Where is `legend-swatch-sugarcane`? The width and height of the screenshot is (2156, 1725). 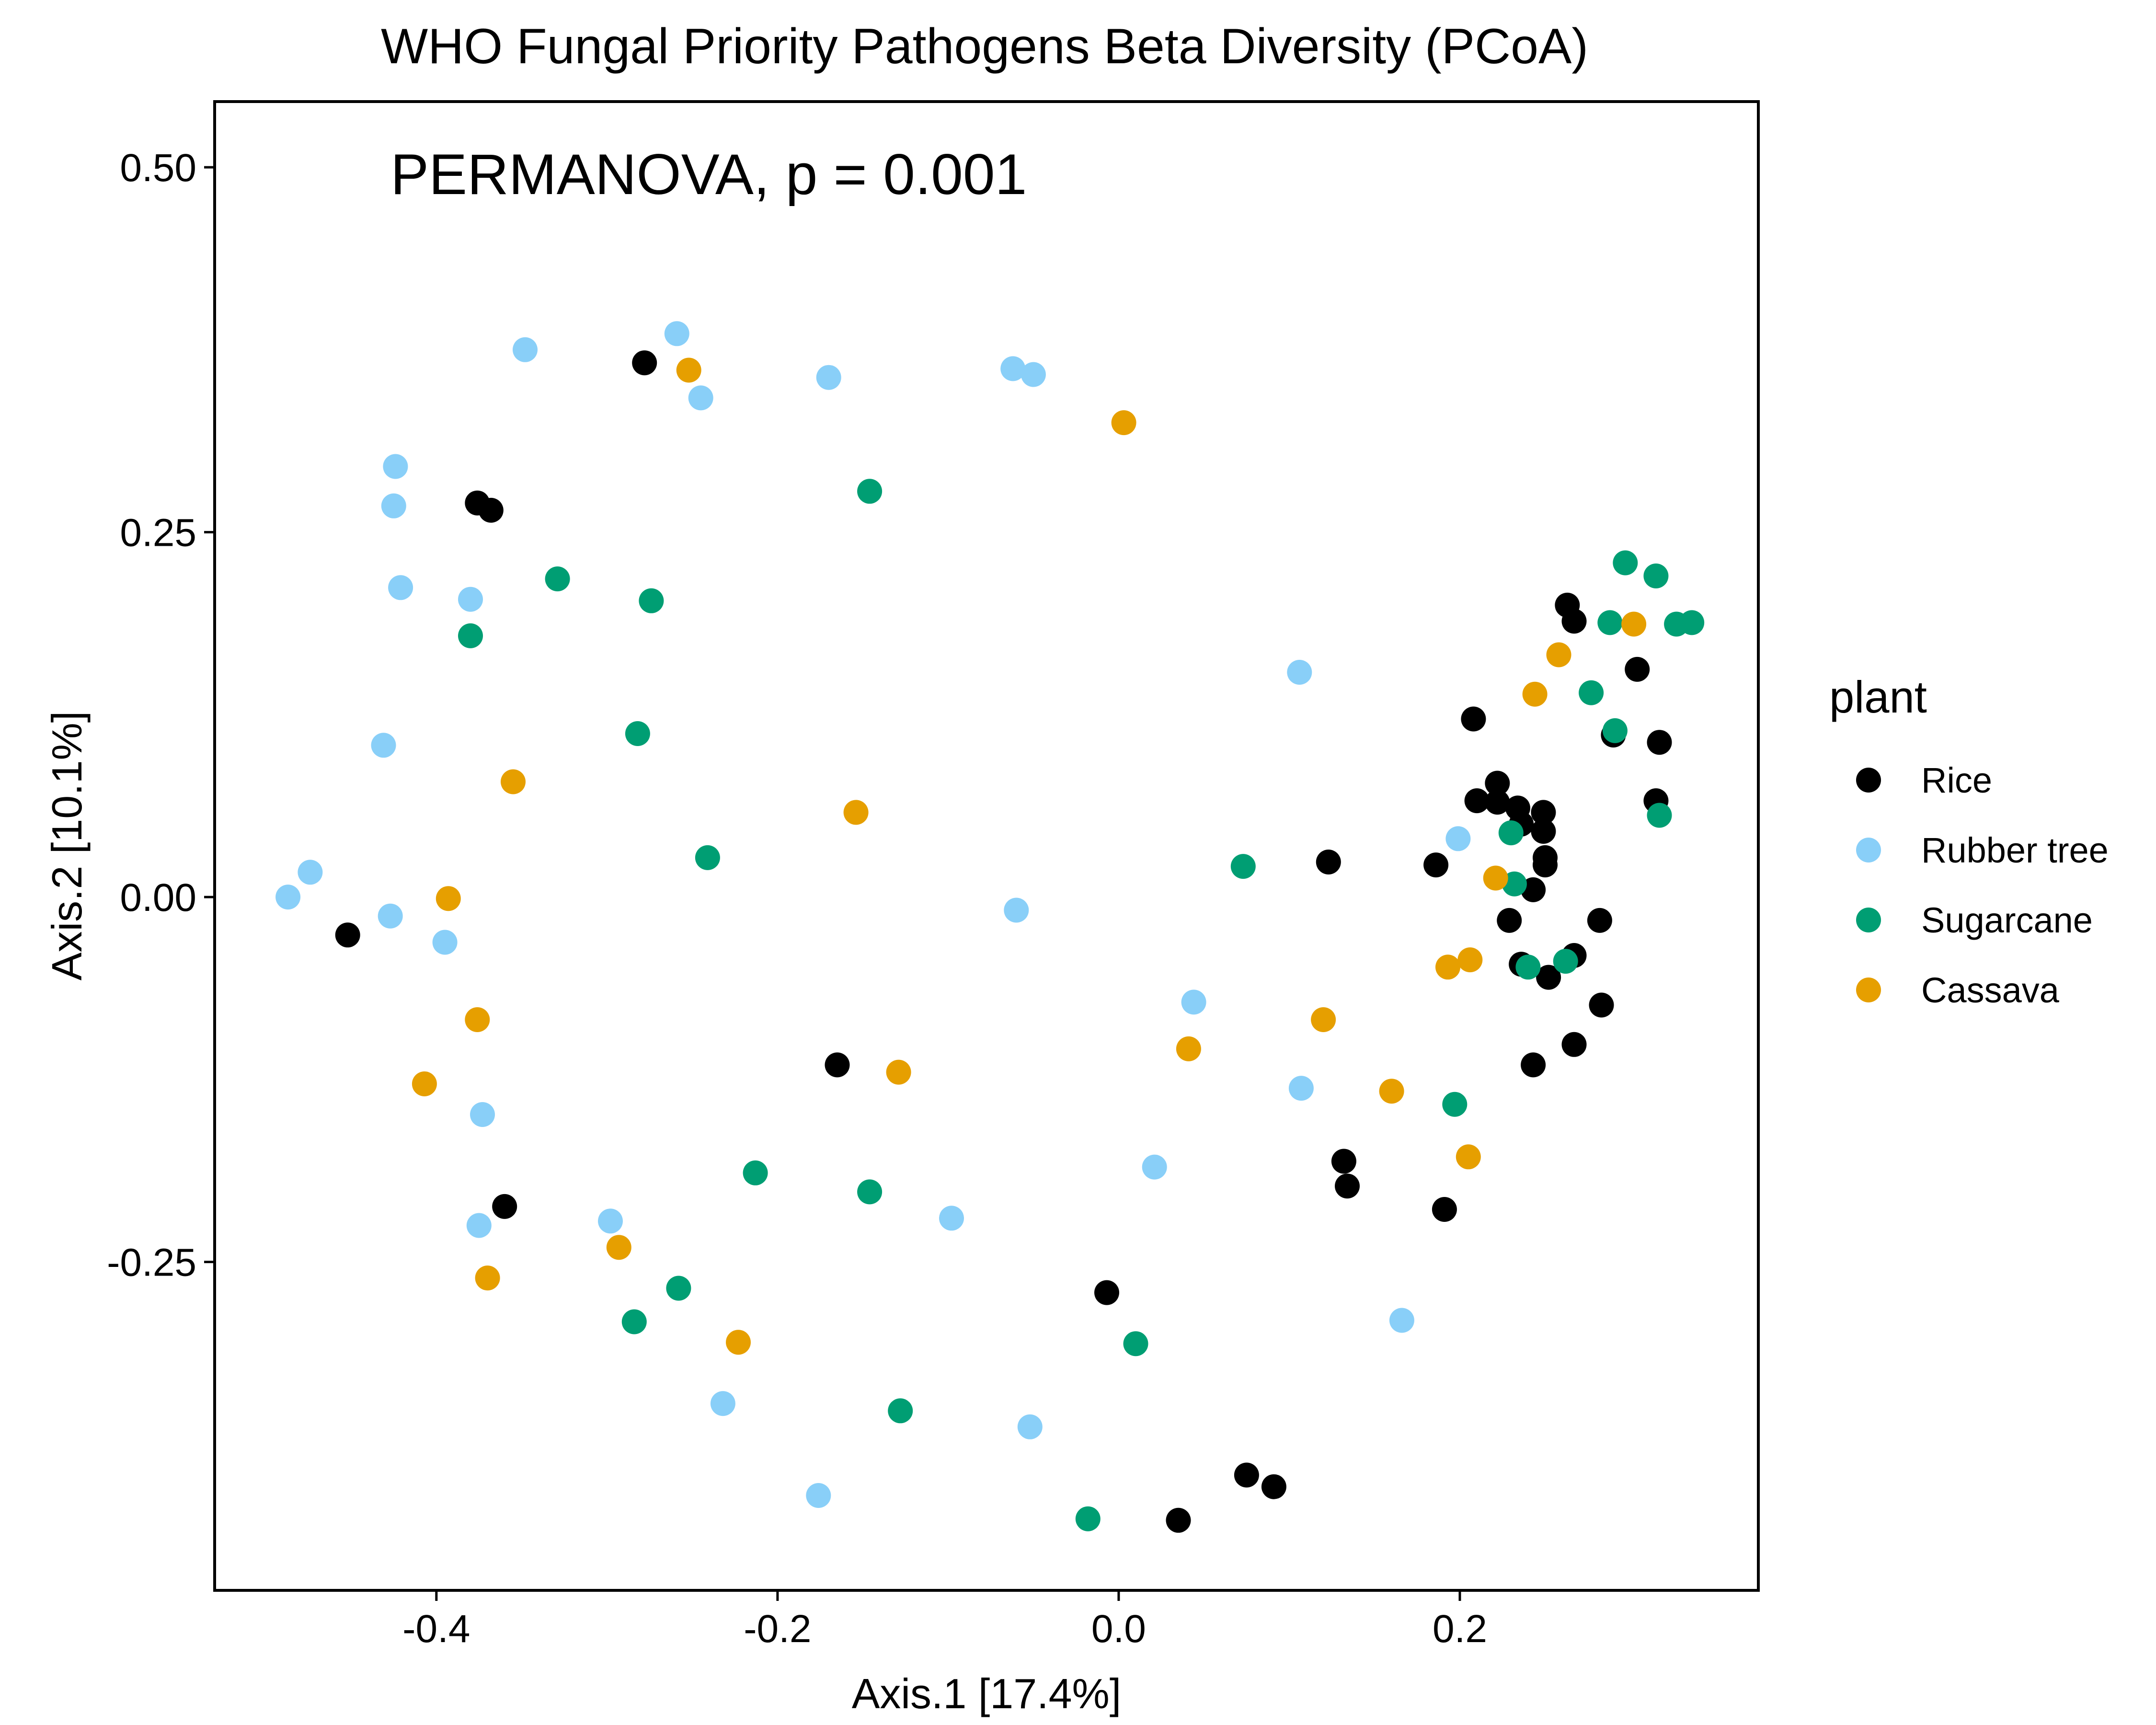 legend-swatch-sugarcane is located at coordinates (1868, 920).